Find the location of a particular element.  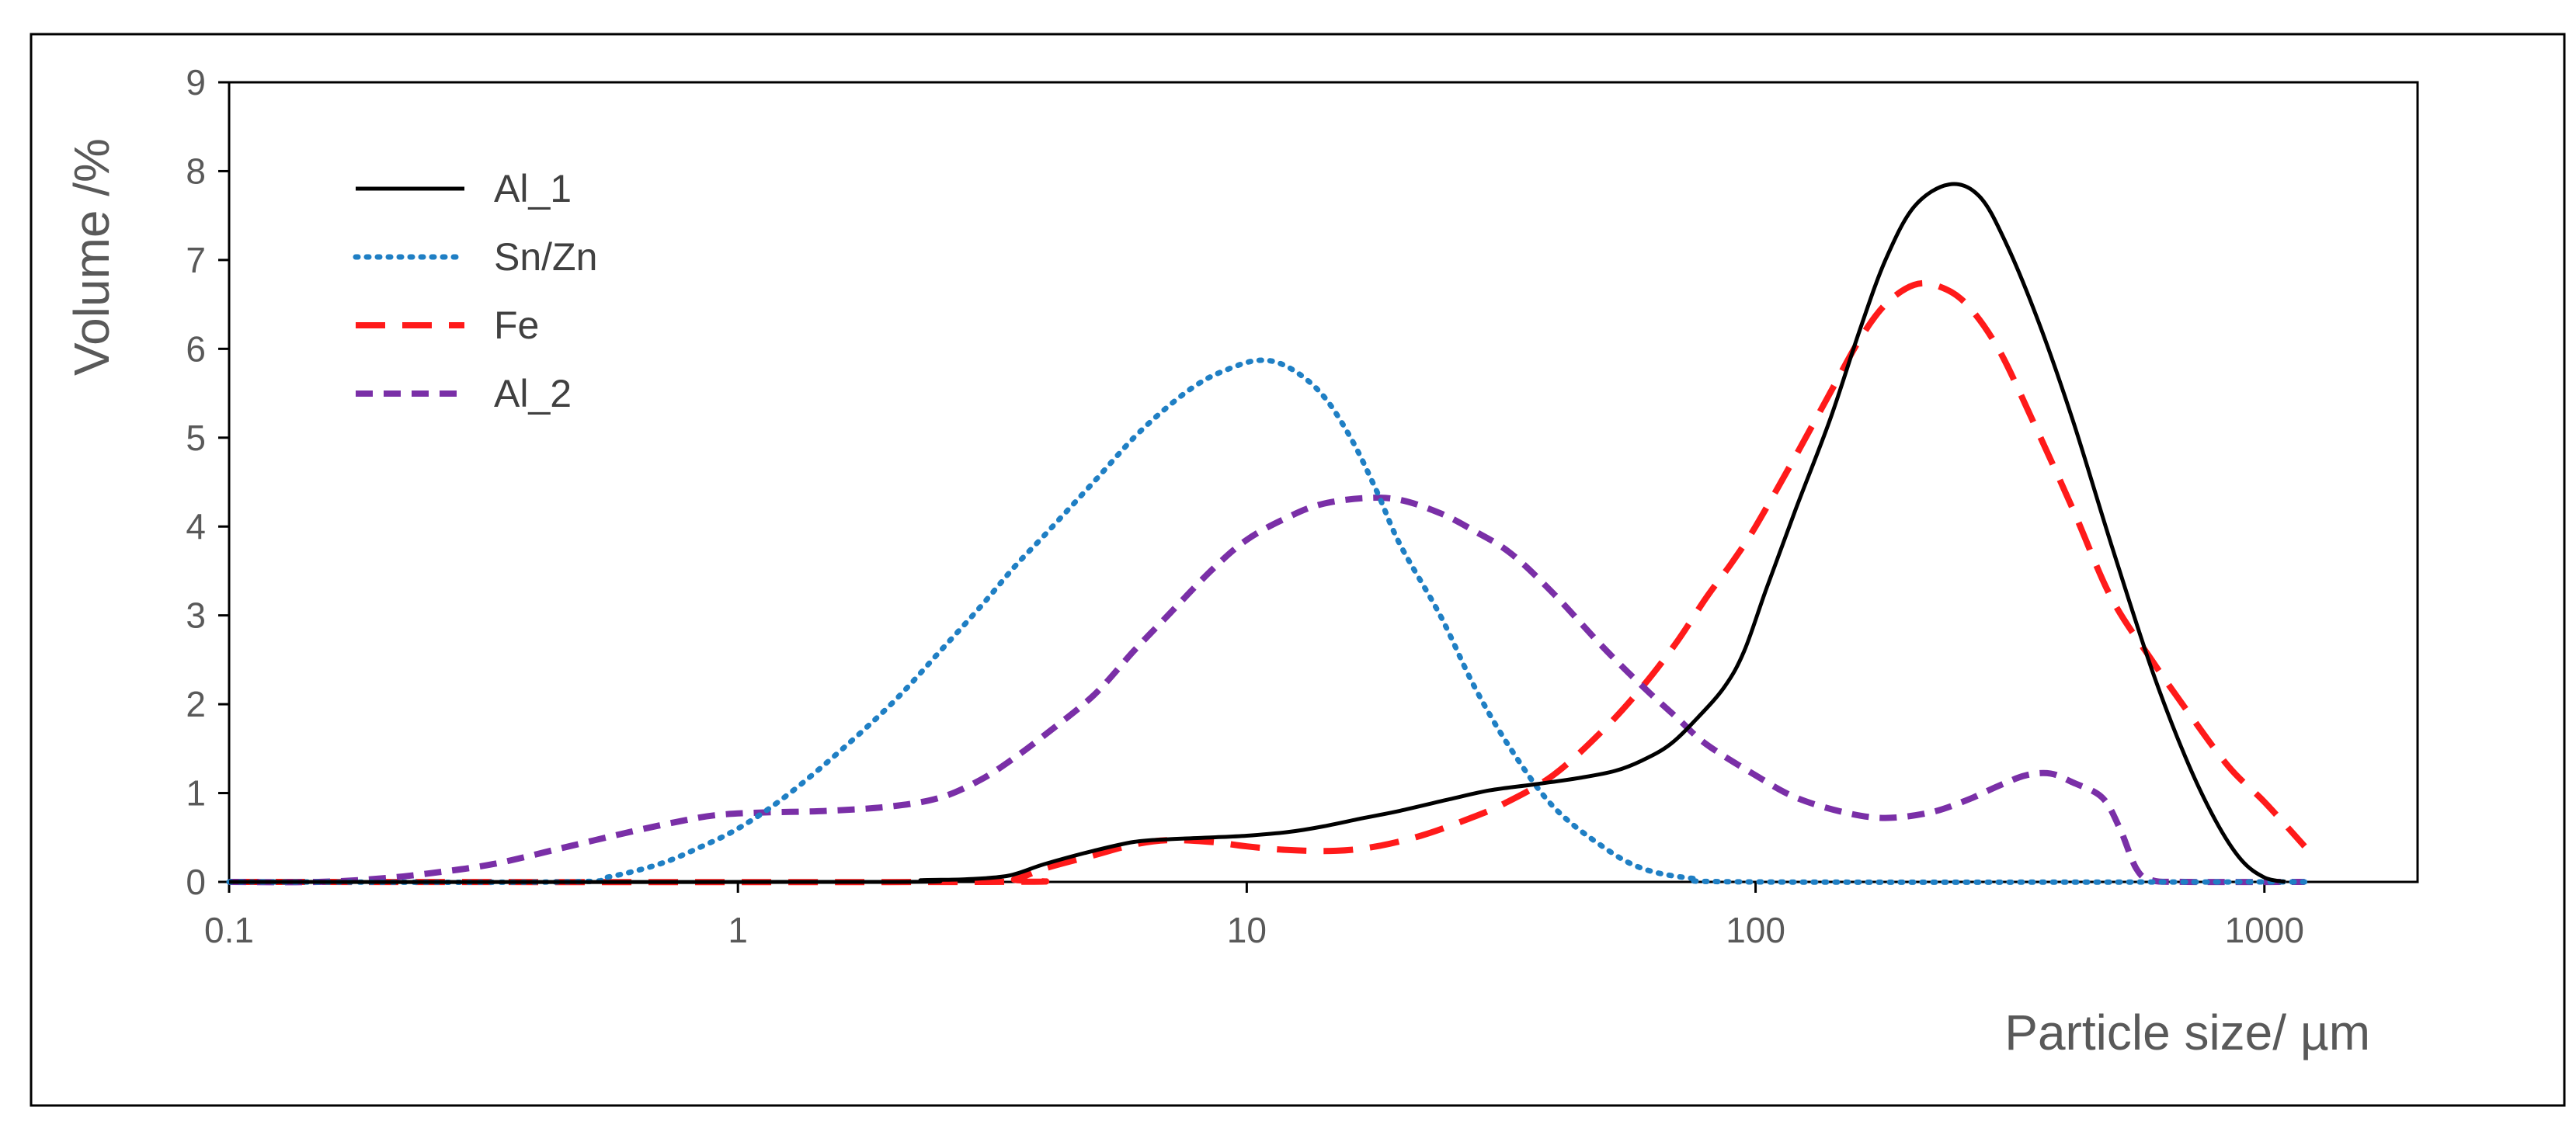

y-tick-label: 4 is located at coordinates (196, 526).